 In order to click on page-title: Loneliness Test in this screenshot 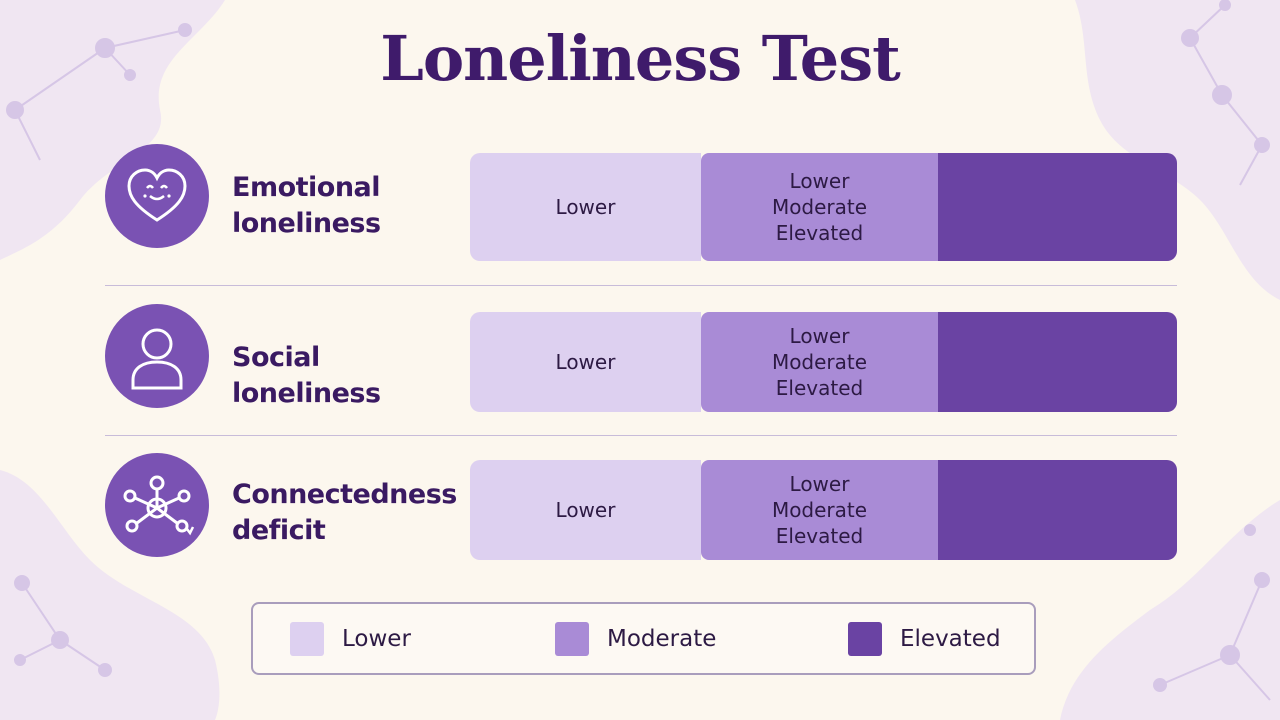, I will do `click(640, 58)`.